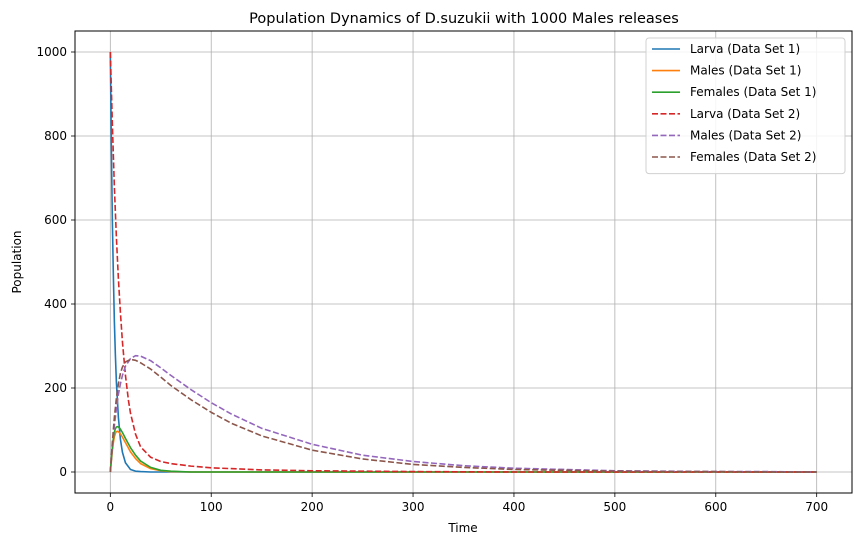  Describe the element at coordinates (816, 507) in the screenshot. I see `x-tick-label: 700` at that location.